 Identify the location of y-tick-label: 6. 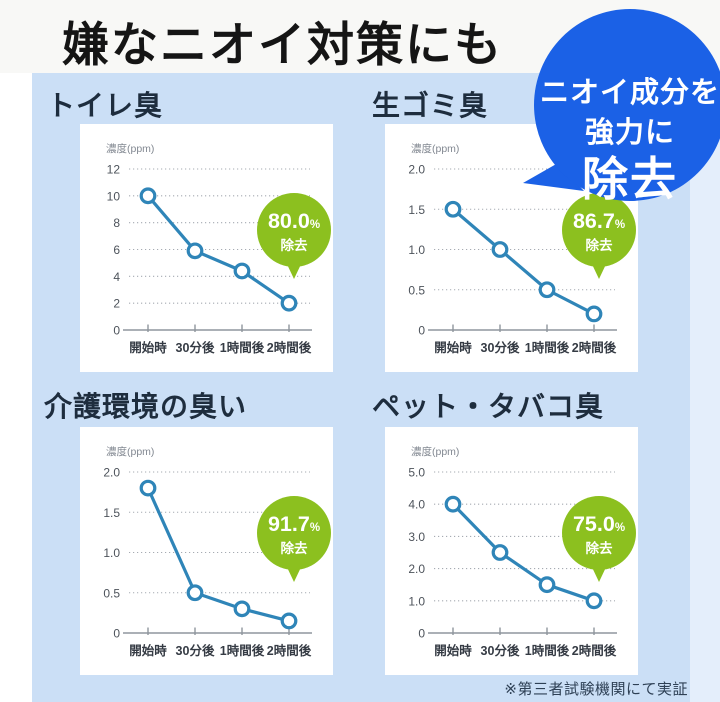
(116, 250).